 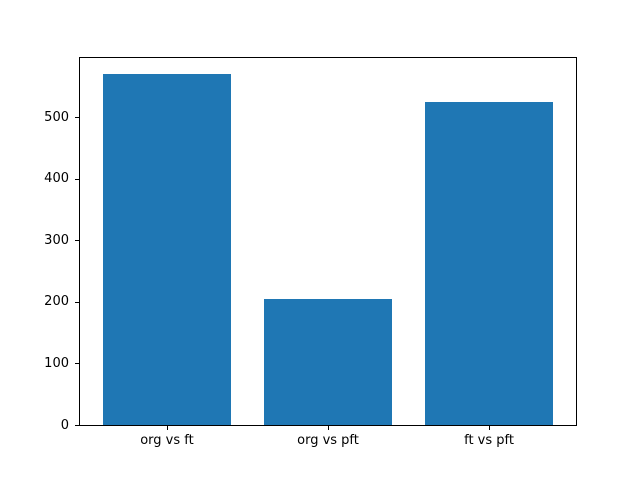 I want to click on x-tick-mark-ft-vs-pft, so click(x=490, y=428).